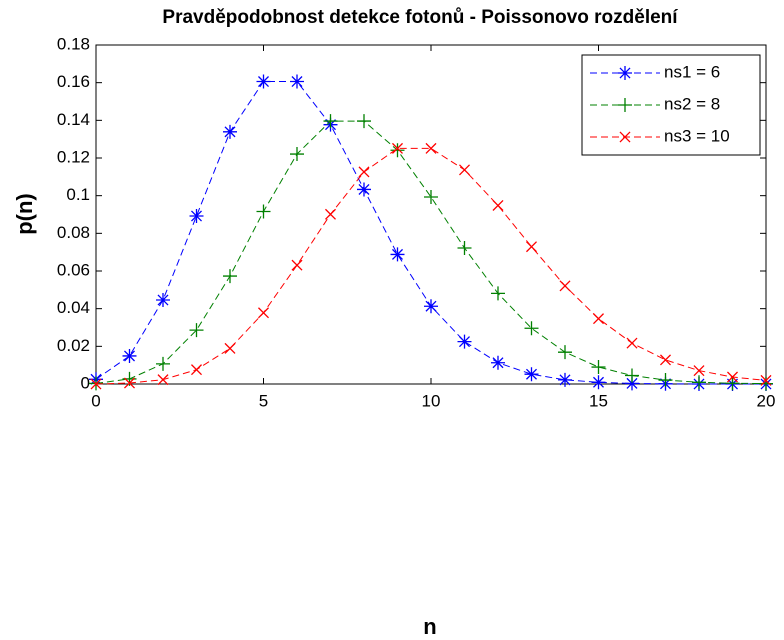 The width and height of the screenshot is (784, 640). I want to click on x-tick-label: 0, so click(95, 400).